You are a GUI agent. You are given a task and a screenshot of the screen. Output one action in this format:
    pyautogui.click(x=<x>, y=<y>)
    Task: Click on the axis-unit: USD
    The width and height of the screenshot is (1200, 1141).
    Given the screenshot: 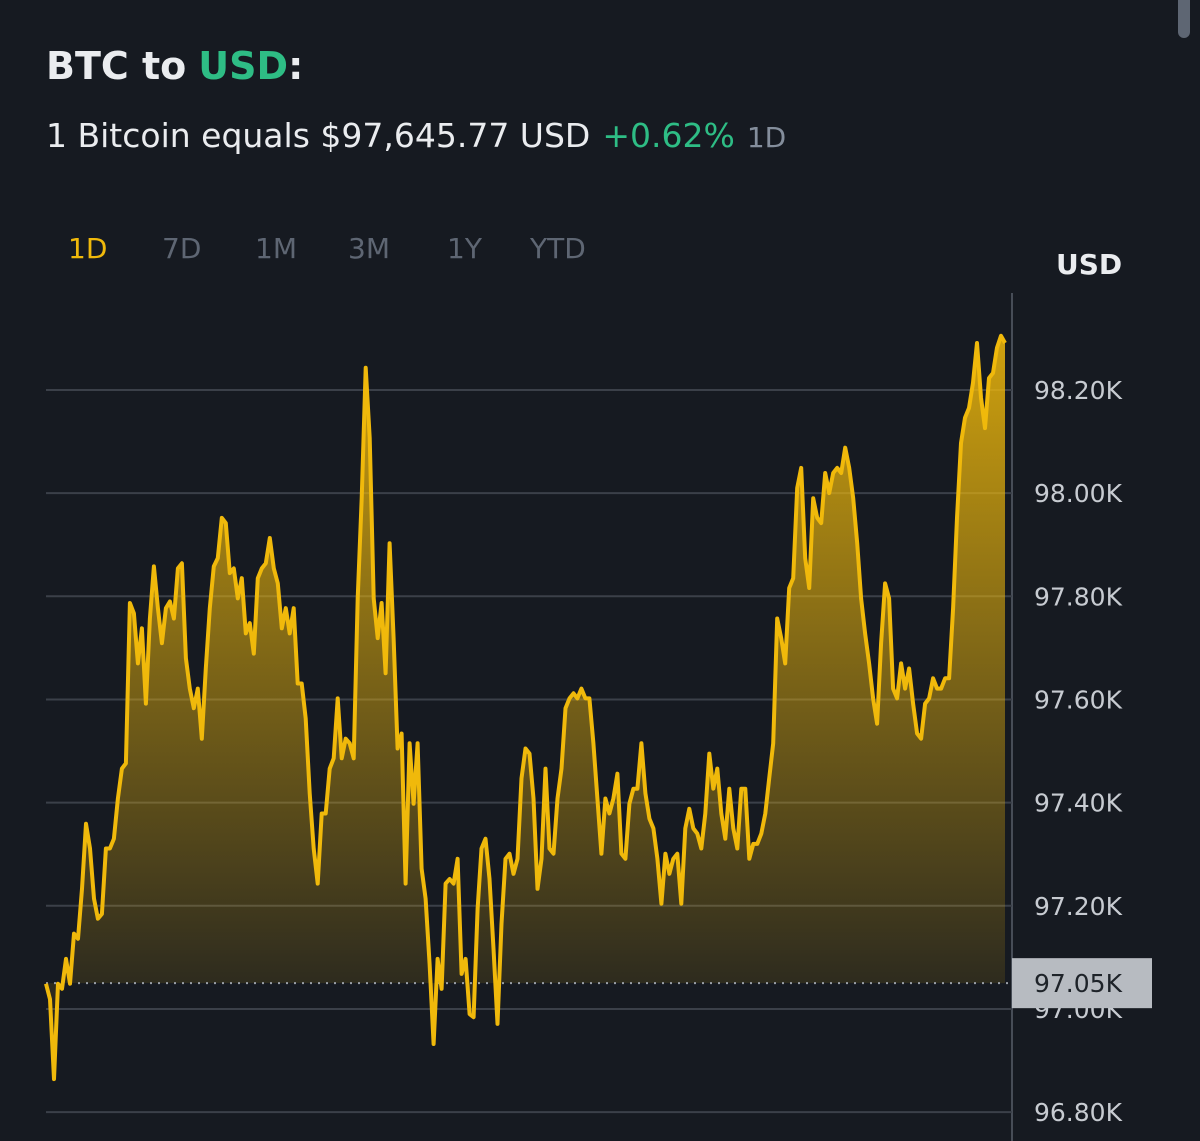 What is the action you would take?
    pyautogui.click(x=1089, y=264)
    